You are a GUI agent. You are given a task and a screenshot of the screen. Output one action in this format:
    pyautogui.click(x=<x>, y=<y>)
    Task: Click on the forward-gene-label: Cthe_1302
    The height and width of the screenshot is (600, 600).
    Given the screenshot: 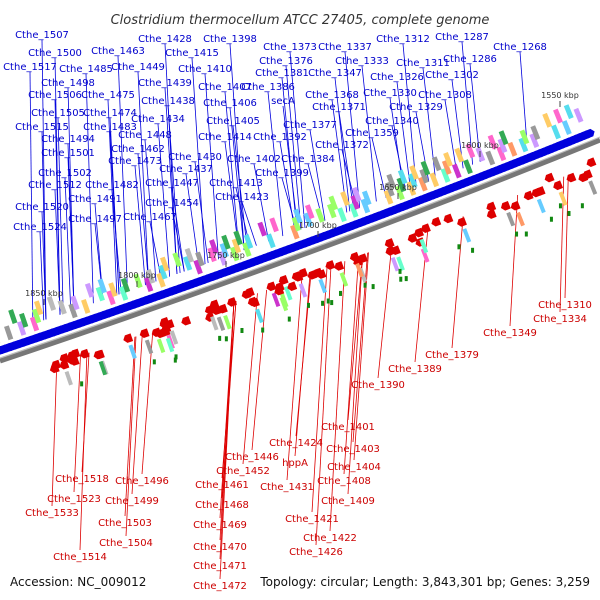 What is the action you would take?
    pyautogui.click(x=452, y=75)
    